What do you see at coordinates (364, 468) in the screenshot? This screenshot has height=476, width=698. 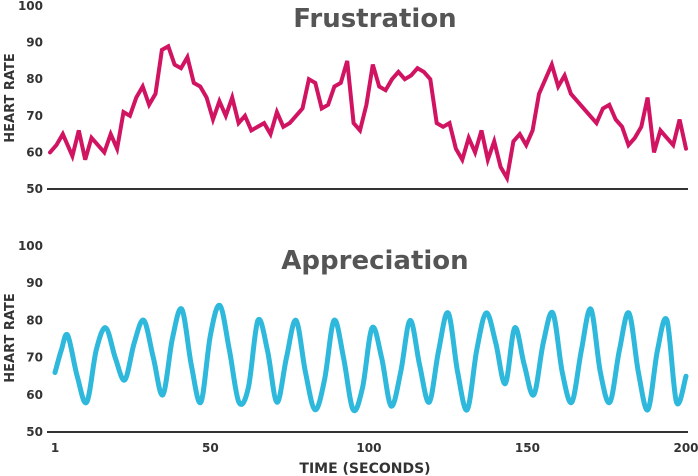 I see `appreciation-x-axis-label: TIME (SECONDS)` at bounding box center [364, 468].